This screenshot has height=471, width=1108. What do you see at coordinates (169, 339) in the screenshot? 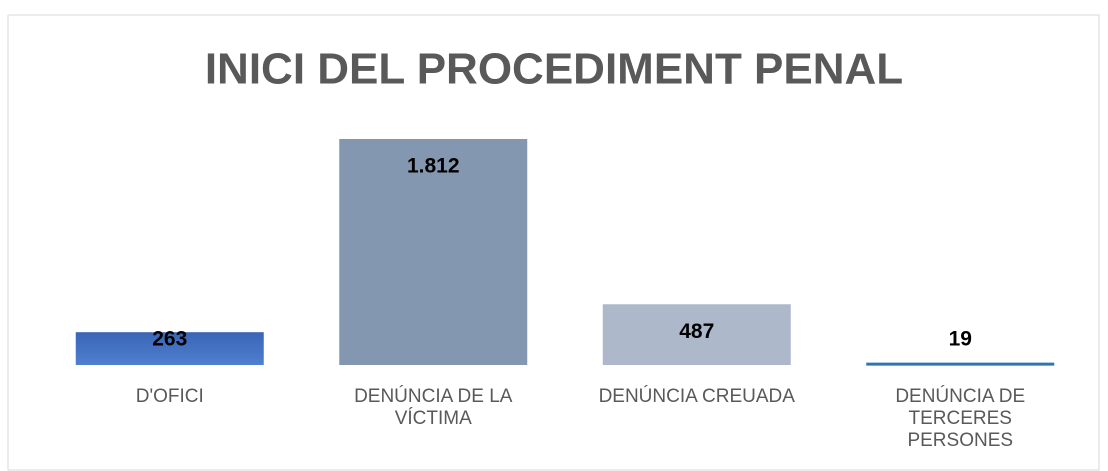
I see `value-label: 263` at bounding box center [169, 339].